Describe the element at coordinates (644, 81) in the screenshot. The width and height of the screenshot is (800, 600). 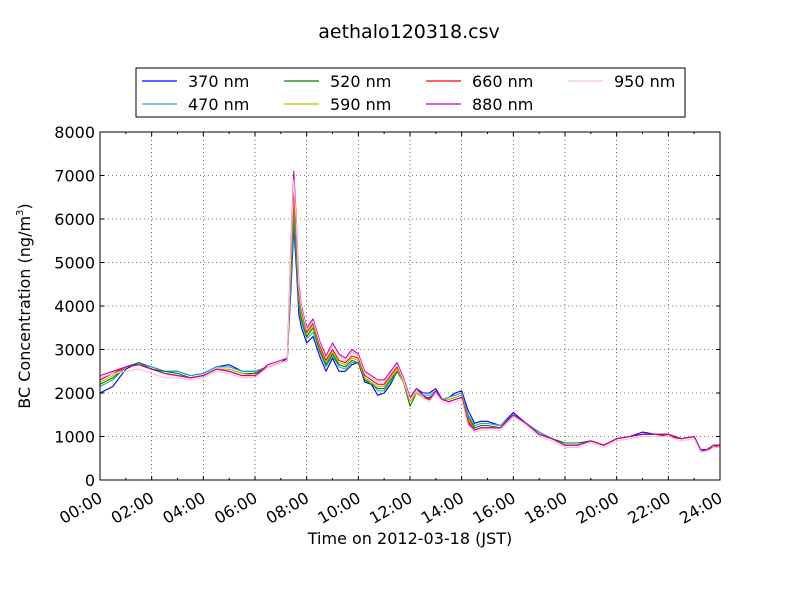
I see `legend-label: 950 nm` at that location.